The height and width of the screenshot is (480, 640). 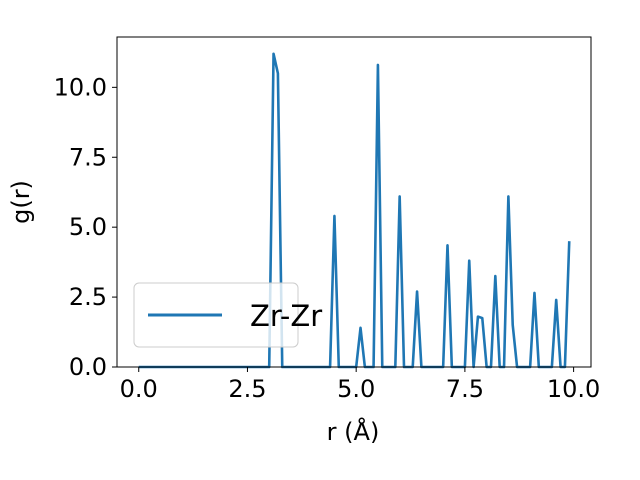 I want to click on y-axis: 0.0 2.5 5.0 7.5 10.0, so click(x=85, y=227).